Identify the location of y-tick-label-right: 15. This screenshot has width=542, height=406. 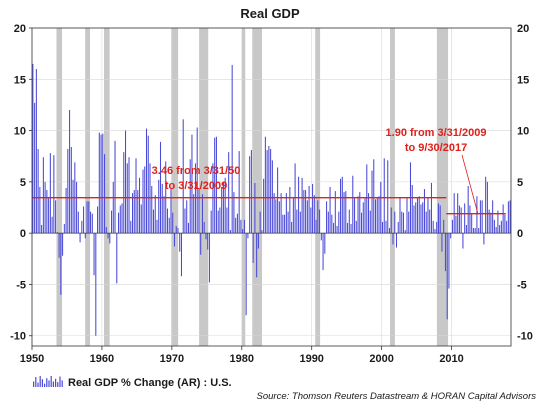
(523, 80).